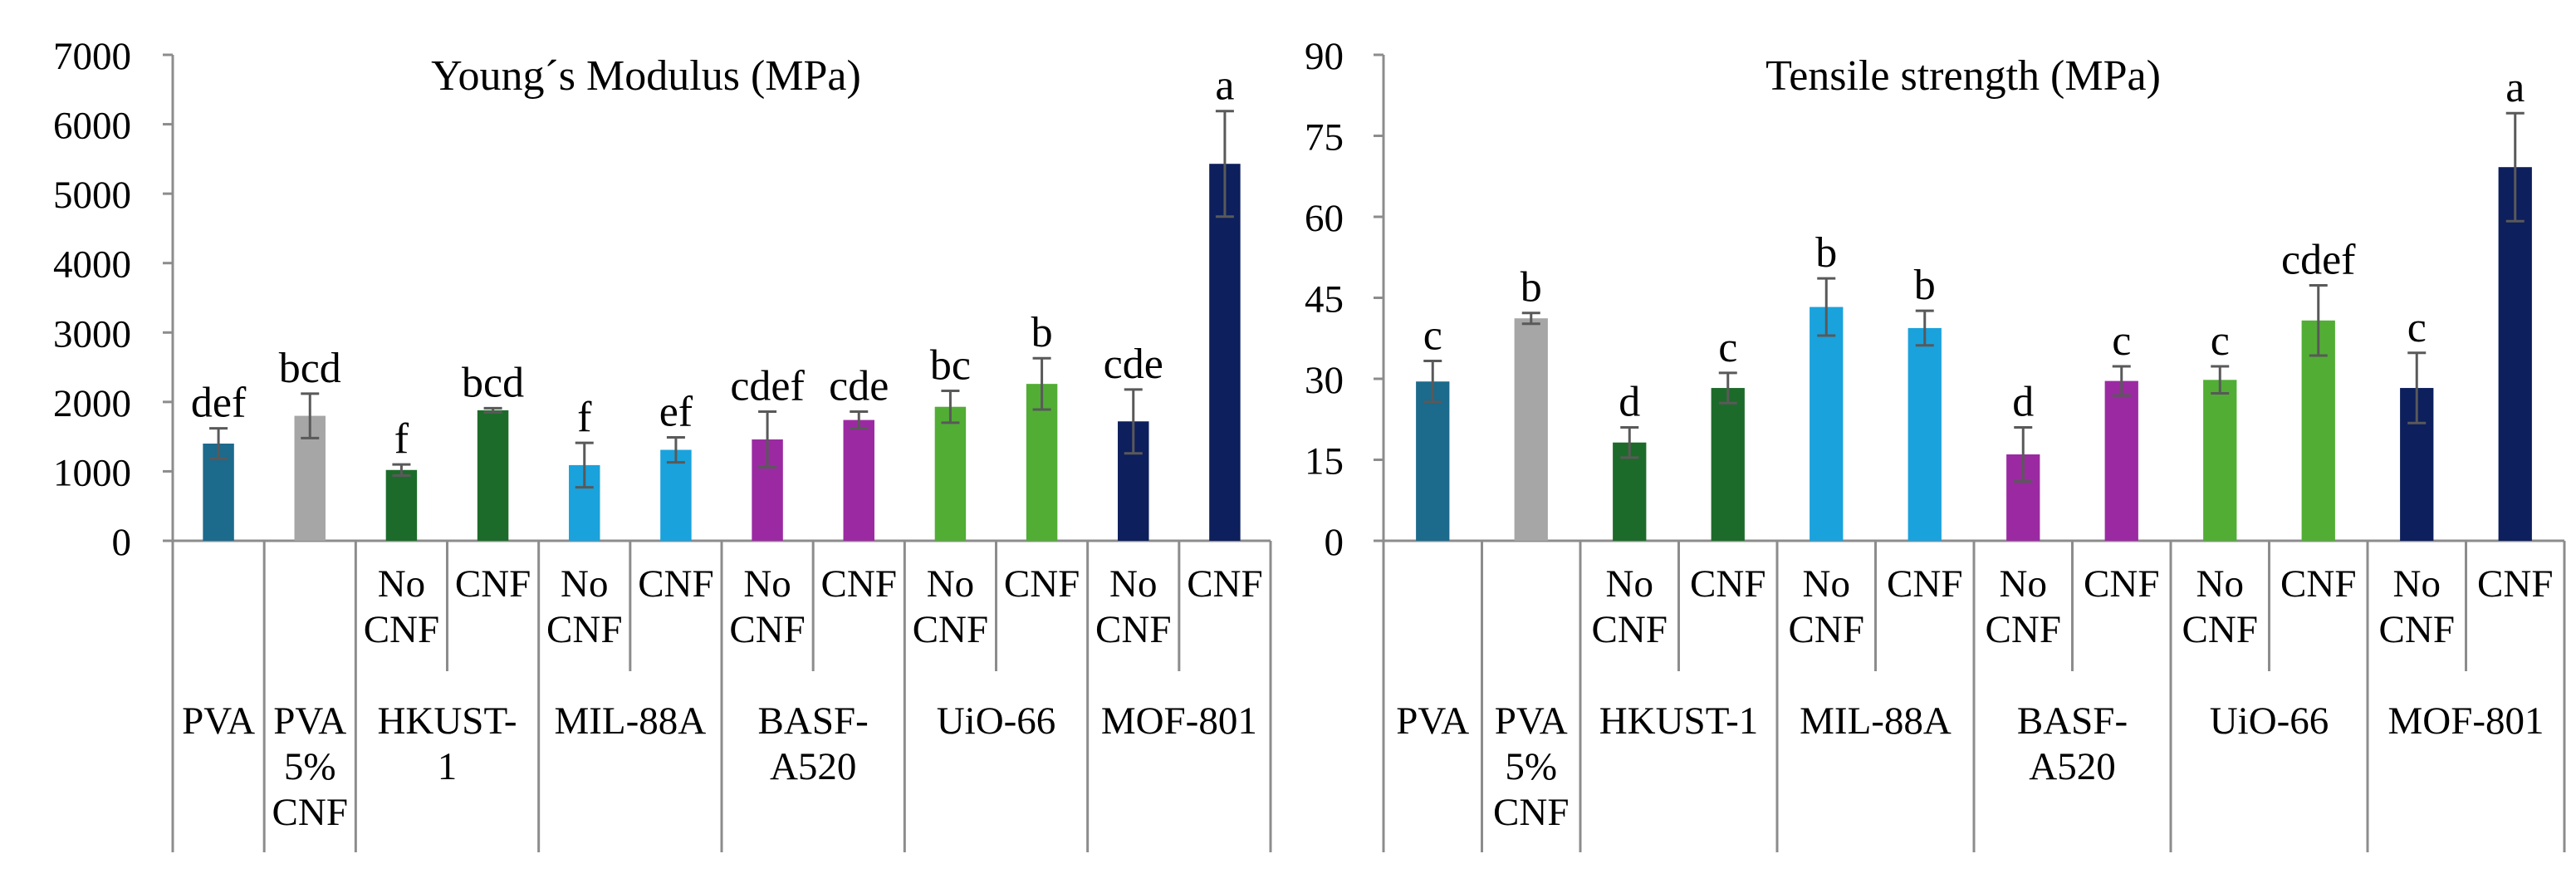 This screenshot has height=893, width=2576. Describe the element at coordinates (676, 411) in the screenshot. I see `significance-letter: ef` at that location.